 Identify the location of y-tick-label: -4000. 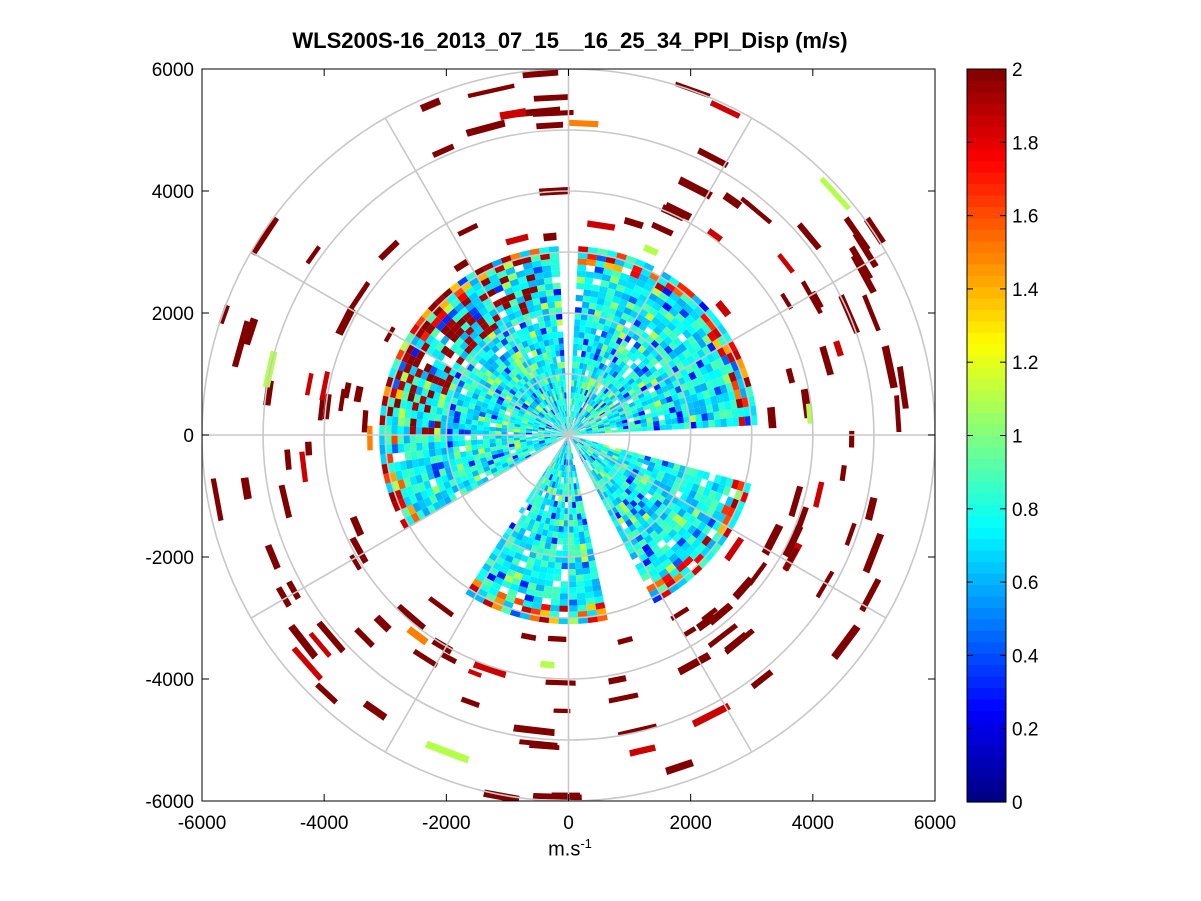
(169, 680).